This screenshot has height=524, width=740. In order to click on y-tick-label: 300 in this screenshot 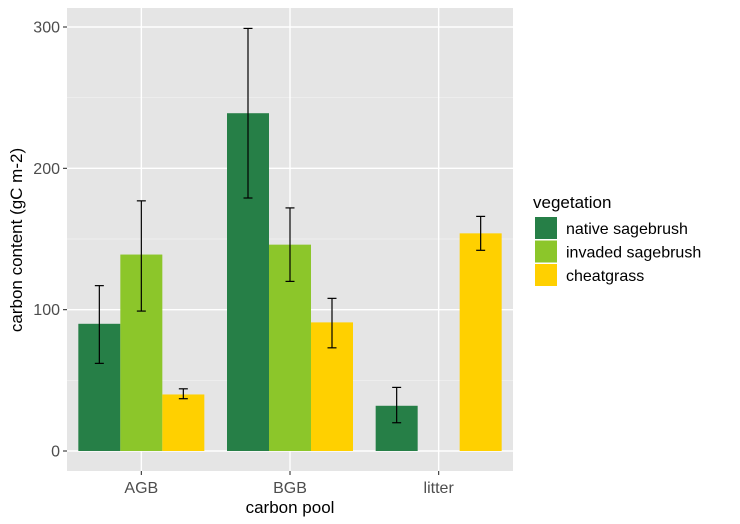, I will do `click(46, 28)`.